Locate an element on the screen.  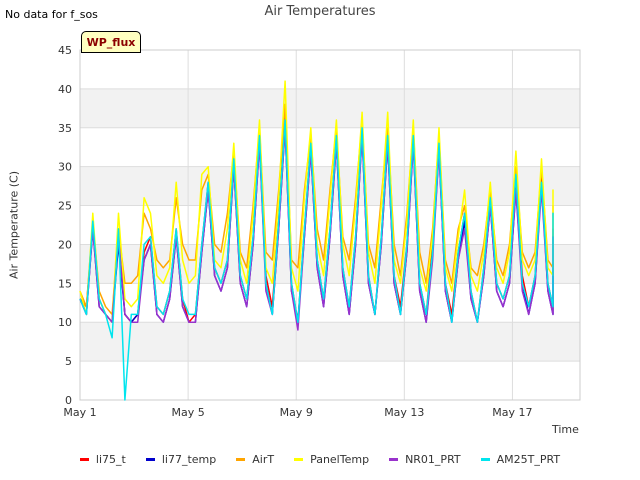
y-tick-label: 45 is located at coordinates (65, 50).